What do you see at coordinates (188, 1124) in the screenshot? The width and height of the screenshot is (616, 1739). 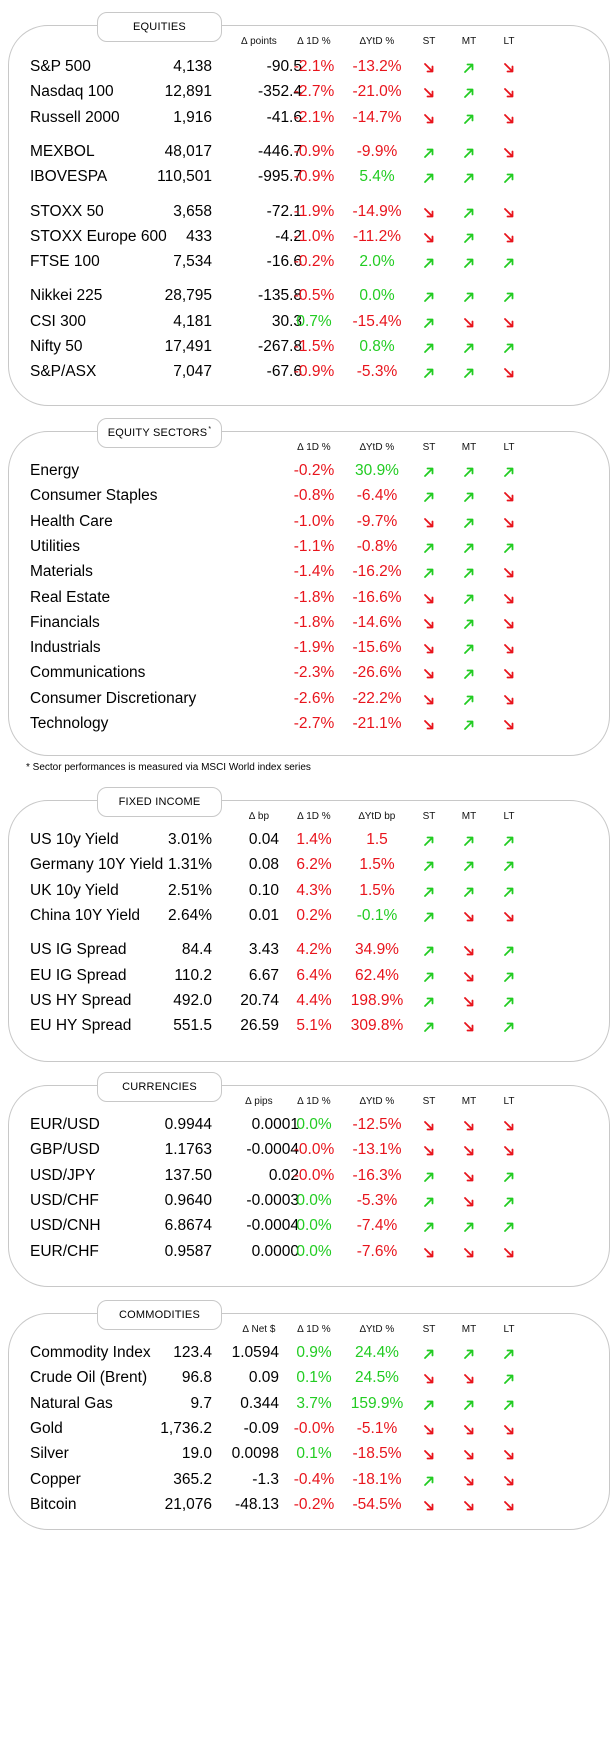 I see `instrument-value: 0.9944` at bounding box center [188, 1124].